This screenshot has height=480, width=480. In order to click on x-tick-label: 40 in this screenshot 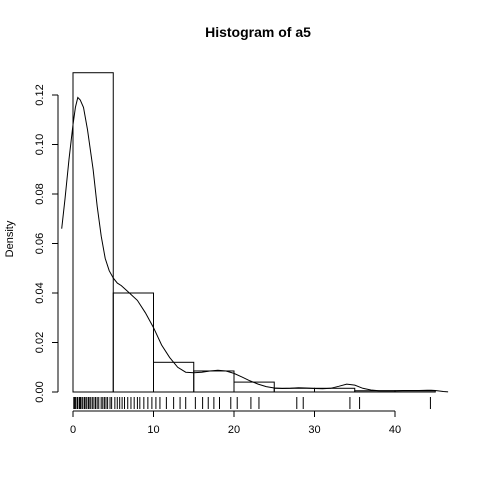, I will do `click(395, 430)`.